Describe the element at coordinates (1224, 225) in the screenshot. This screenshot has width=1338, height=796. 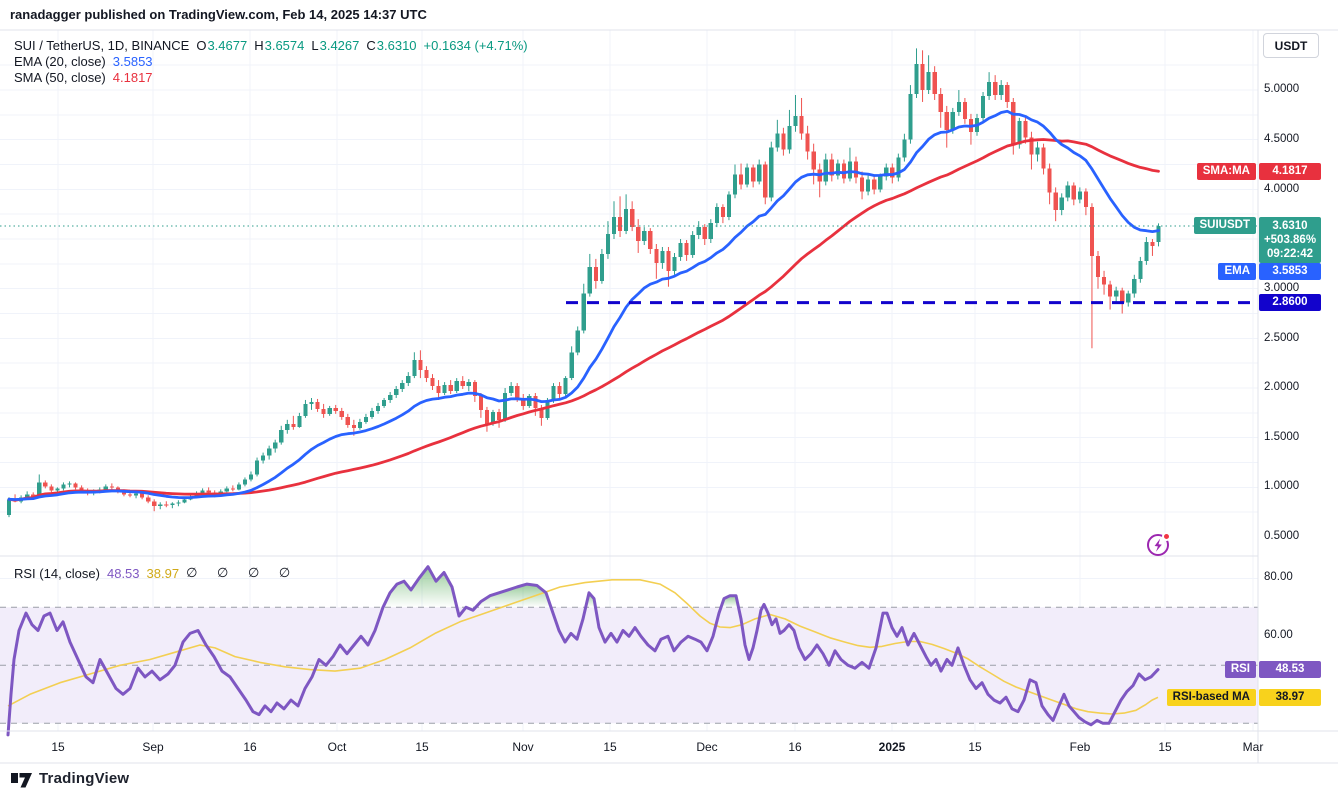
I see `symbol-axis-tag: SUIUSDT` at that location.